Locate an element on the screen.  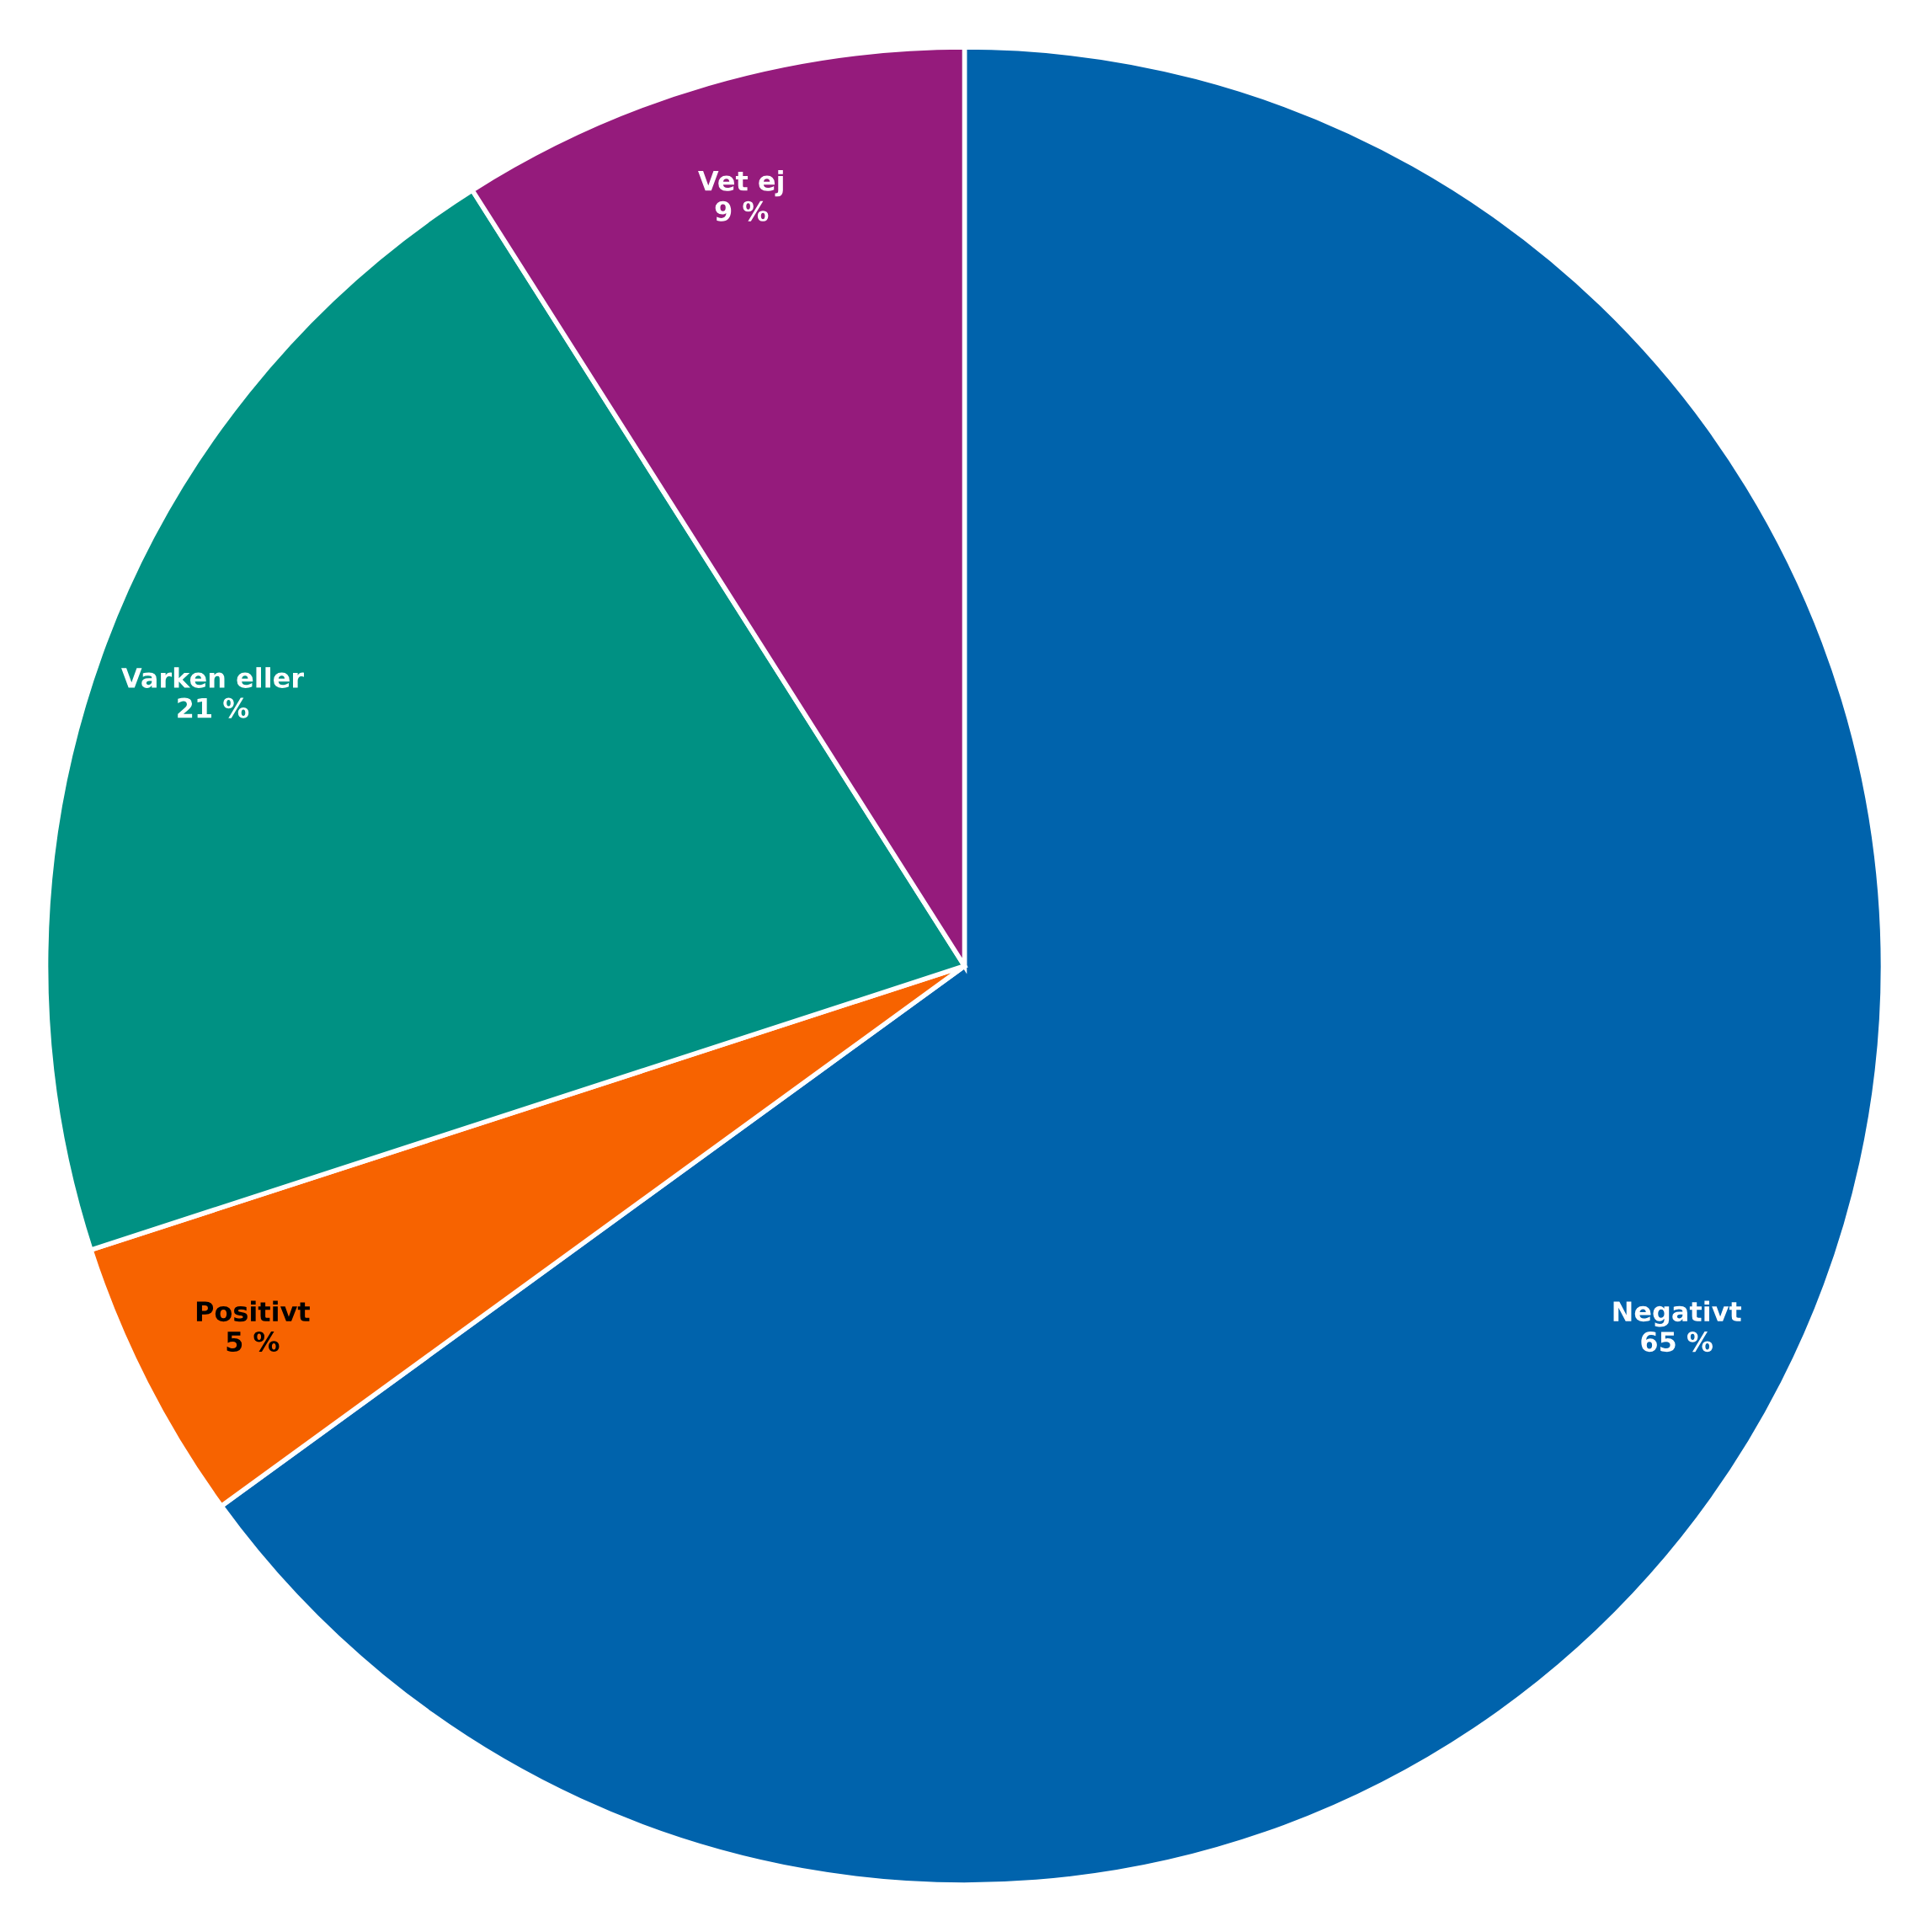
data-label: 65 % is located at coordinates (1677, 1342).